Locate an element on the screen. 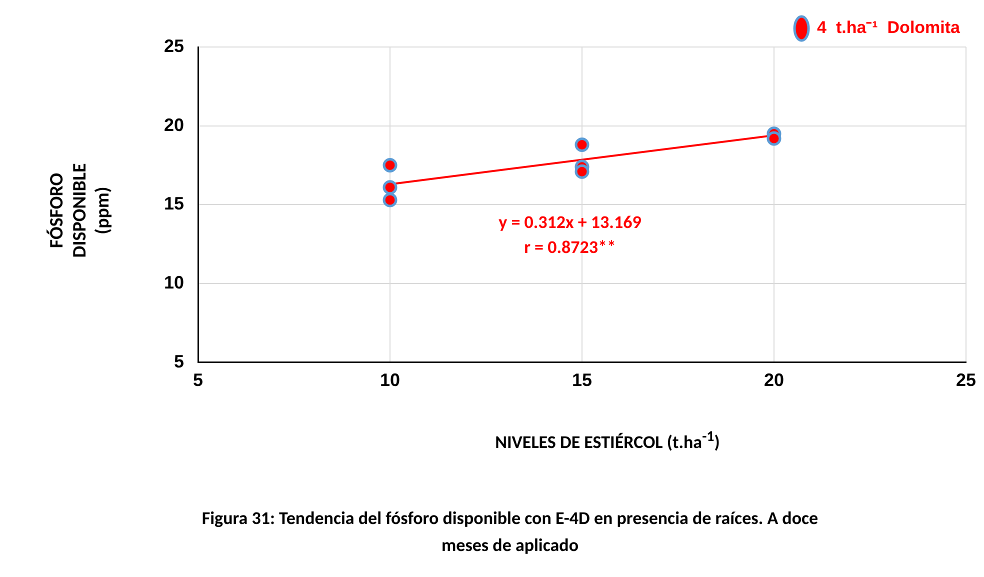  x-tick-label: 10 is located at coordinates (390, 380).